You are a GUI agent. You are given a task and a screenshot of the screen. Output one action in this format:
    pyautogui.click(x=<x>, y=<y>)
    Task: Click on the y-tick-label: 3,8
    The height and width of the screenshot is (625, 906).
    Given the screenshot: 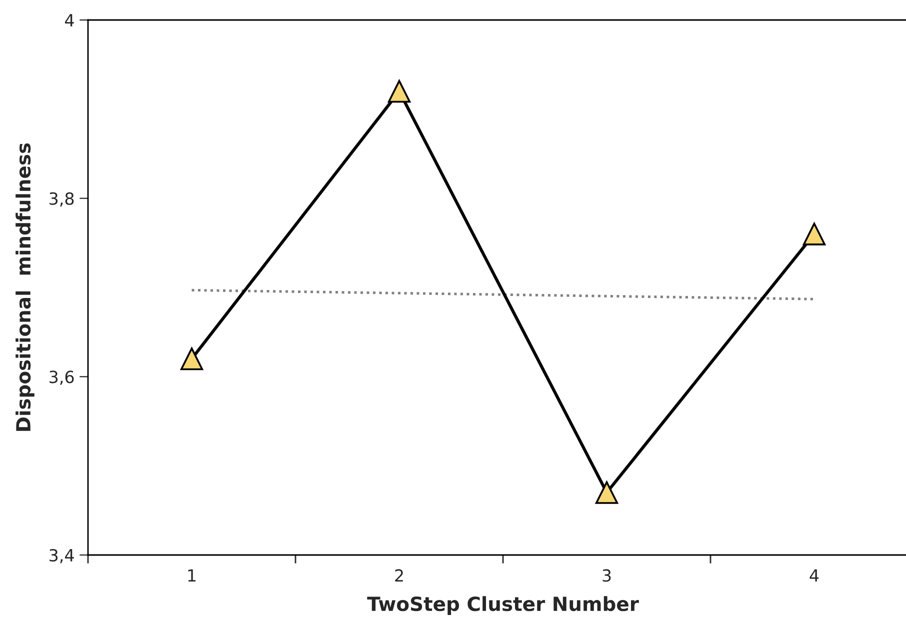 What is the action you would take?
    pyautogui.click(x=62, y=199)
    